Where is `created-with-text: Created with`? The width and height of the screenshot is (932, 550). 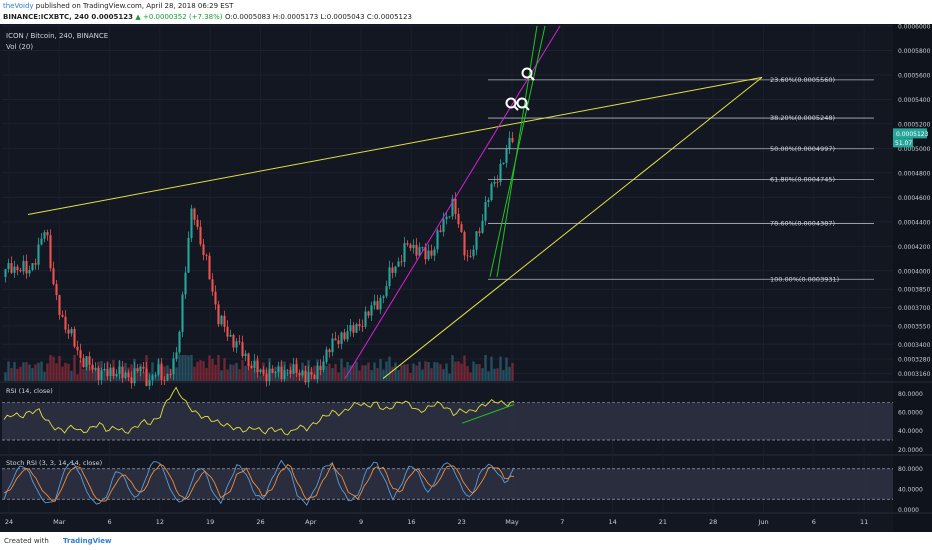 created-with-text: Created with is located at coordinates (26, 541).